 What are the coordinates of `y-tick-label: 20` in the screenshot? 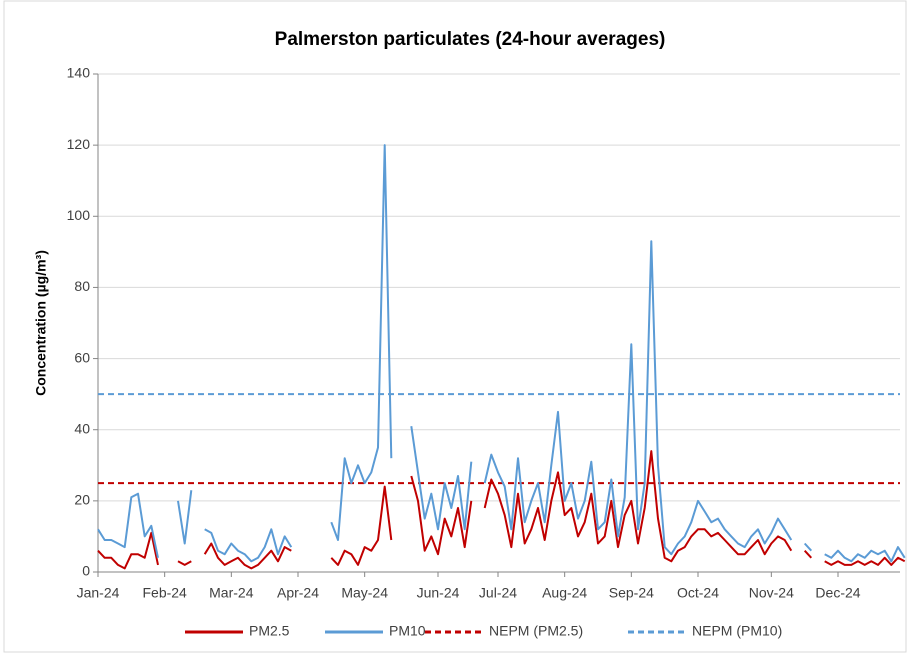 It's located at (82, 500).